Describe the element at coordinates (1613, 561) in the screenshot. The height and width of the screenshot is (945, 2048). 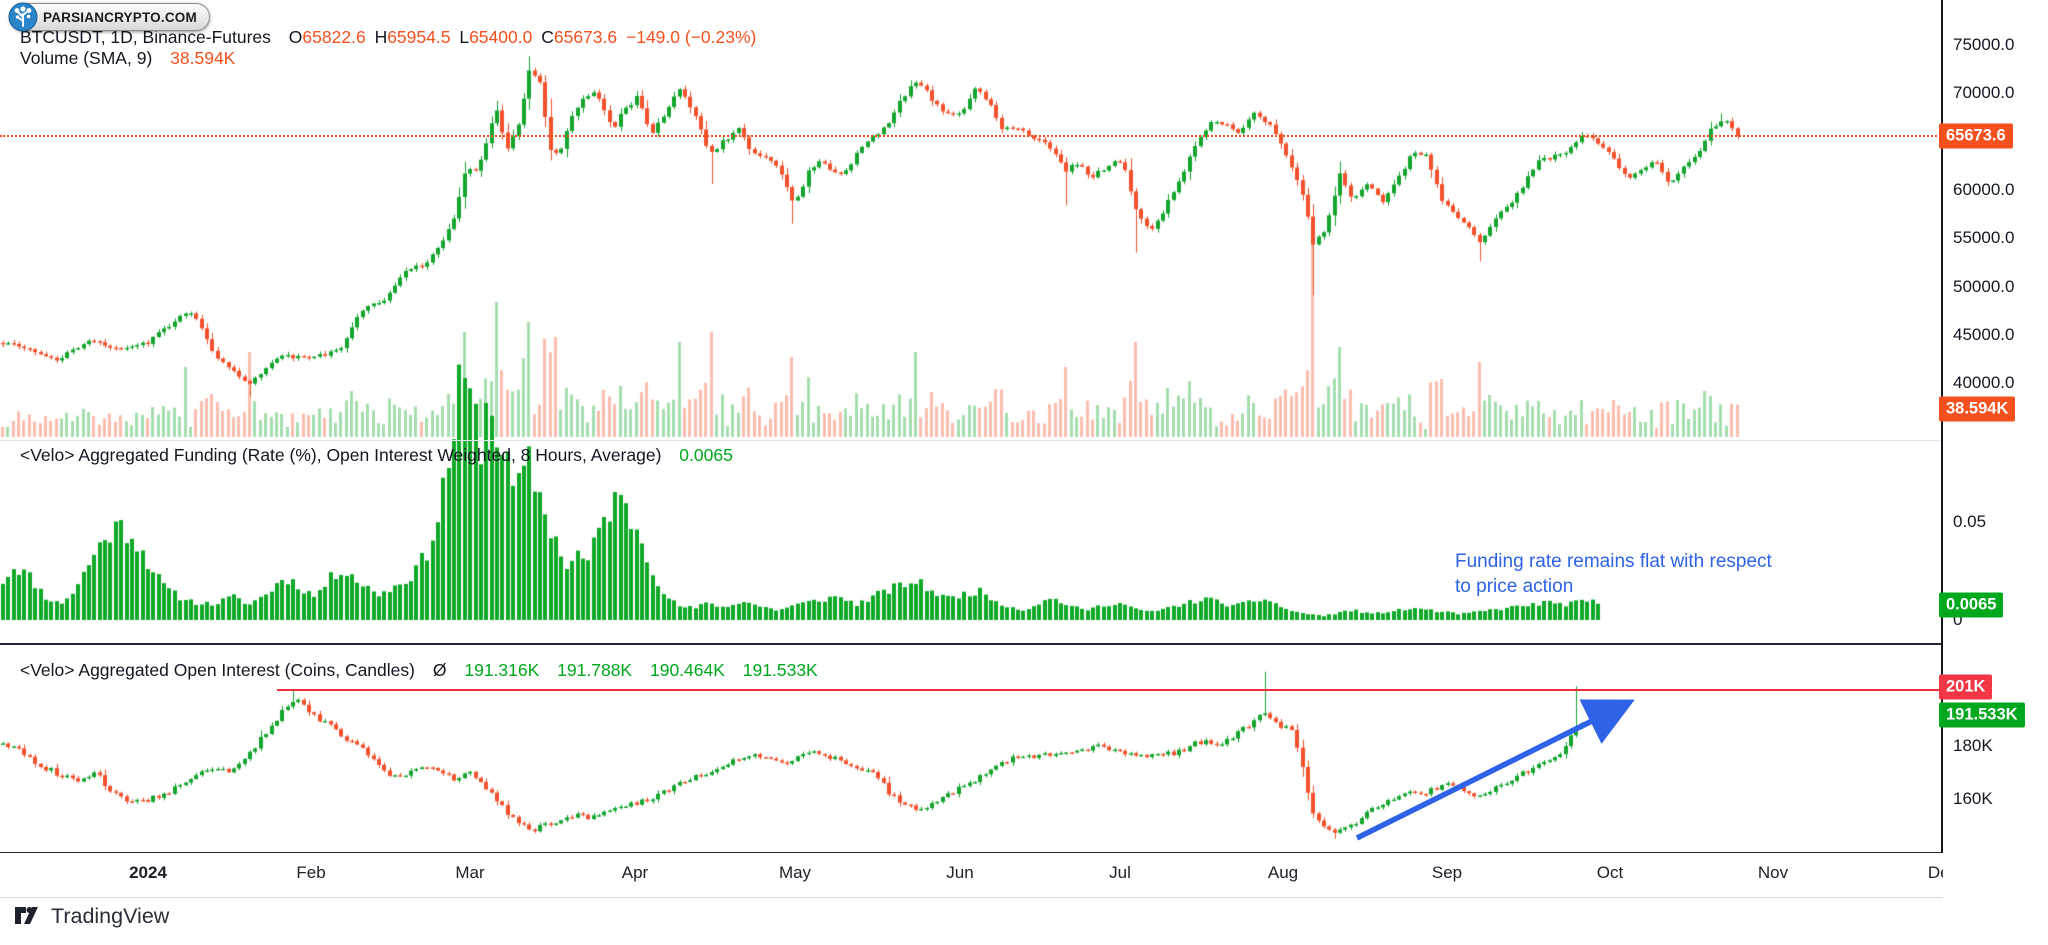
I see `funding-annotation-line1: Funding rate remains flat with respect` at that location.